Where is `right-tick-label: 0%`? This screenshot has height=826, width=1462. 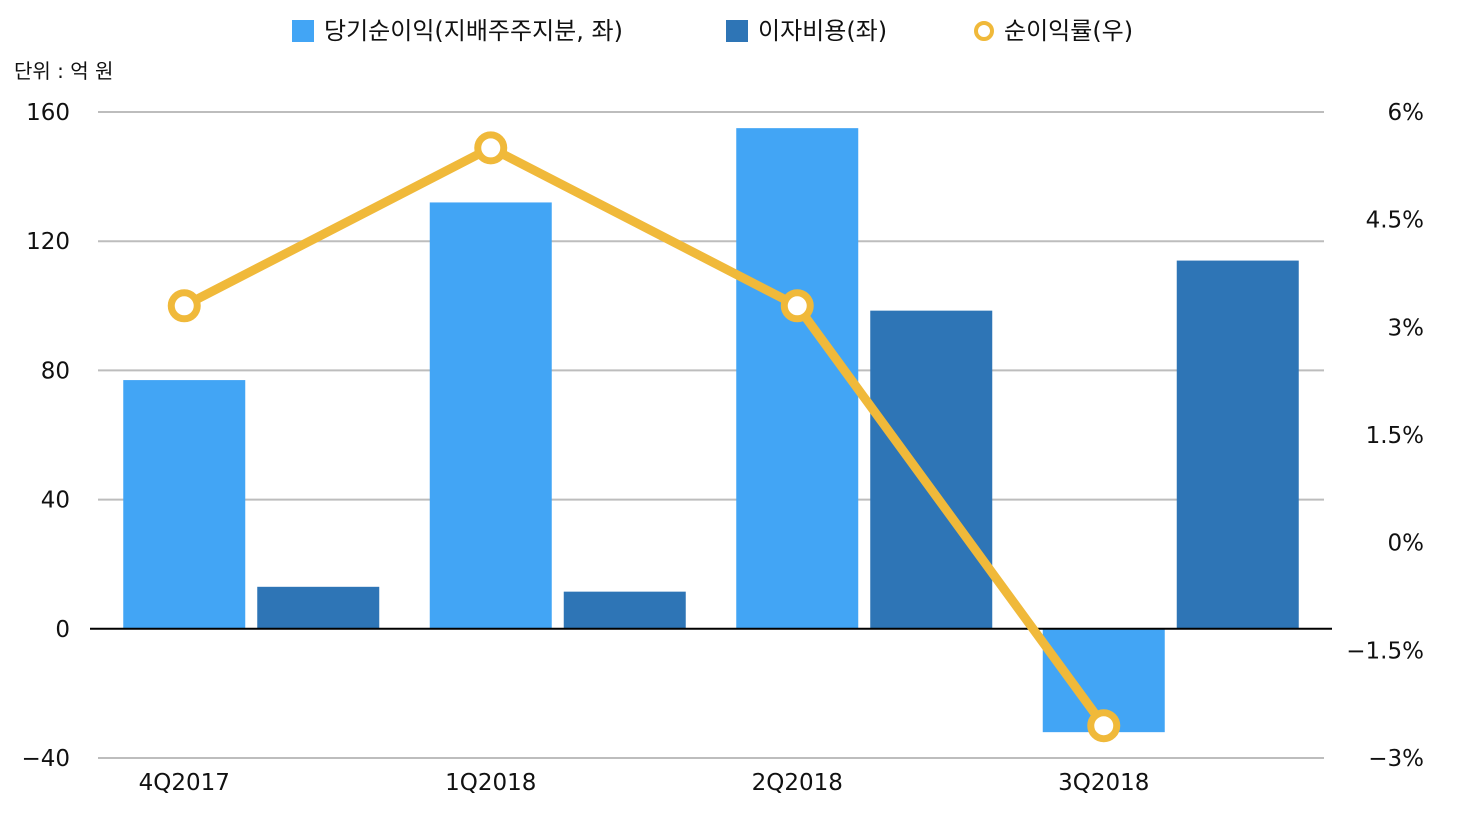
right-tick-label: 0% is located at coordinates (1406, 544).